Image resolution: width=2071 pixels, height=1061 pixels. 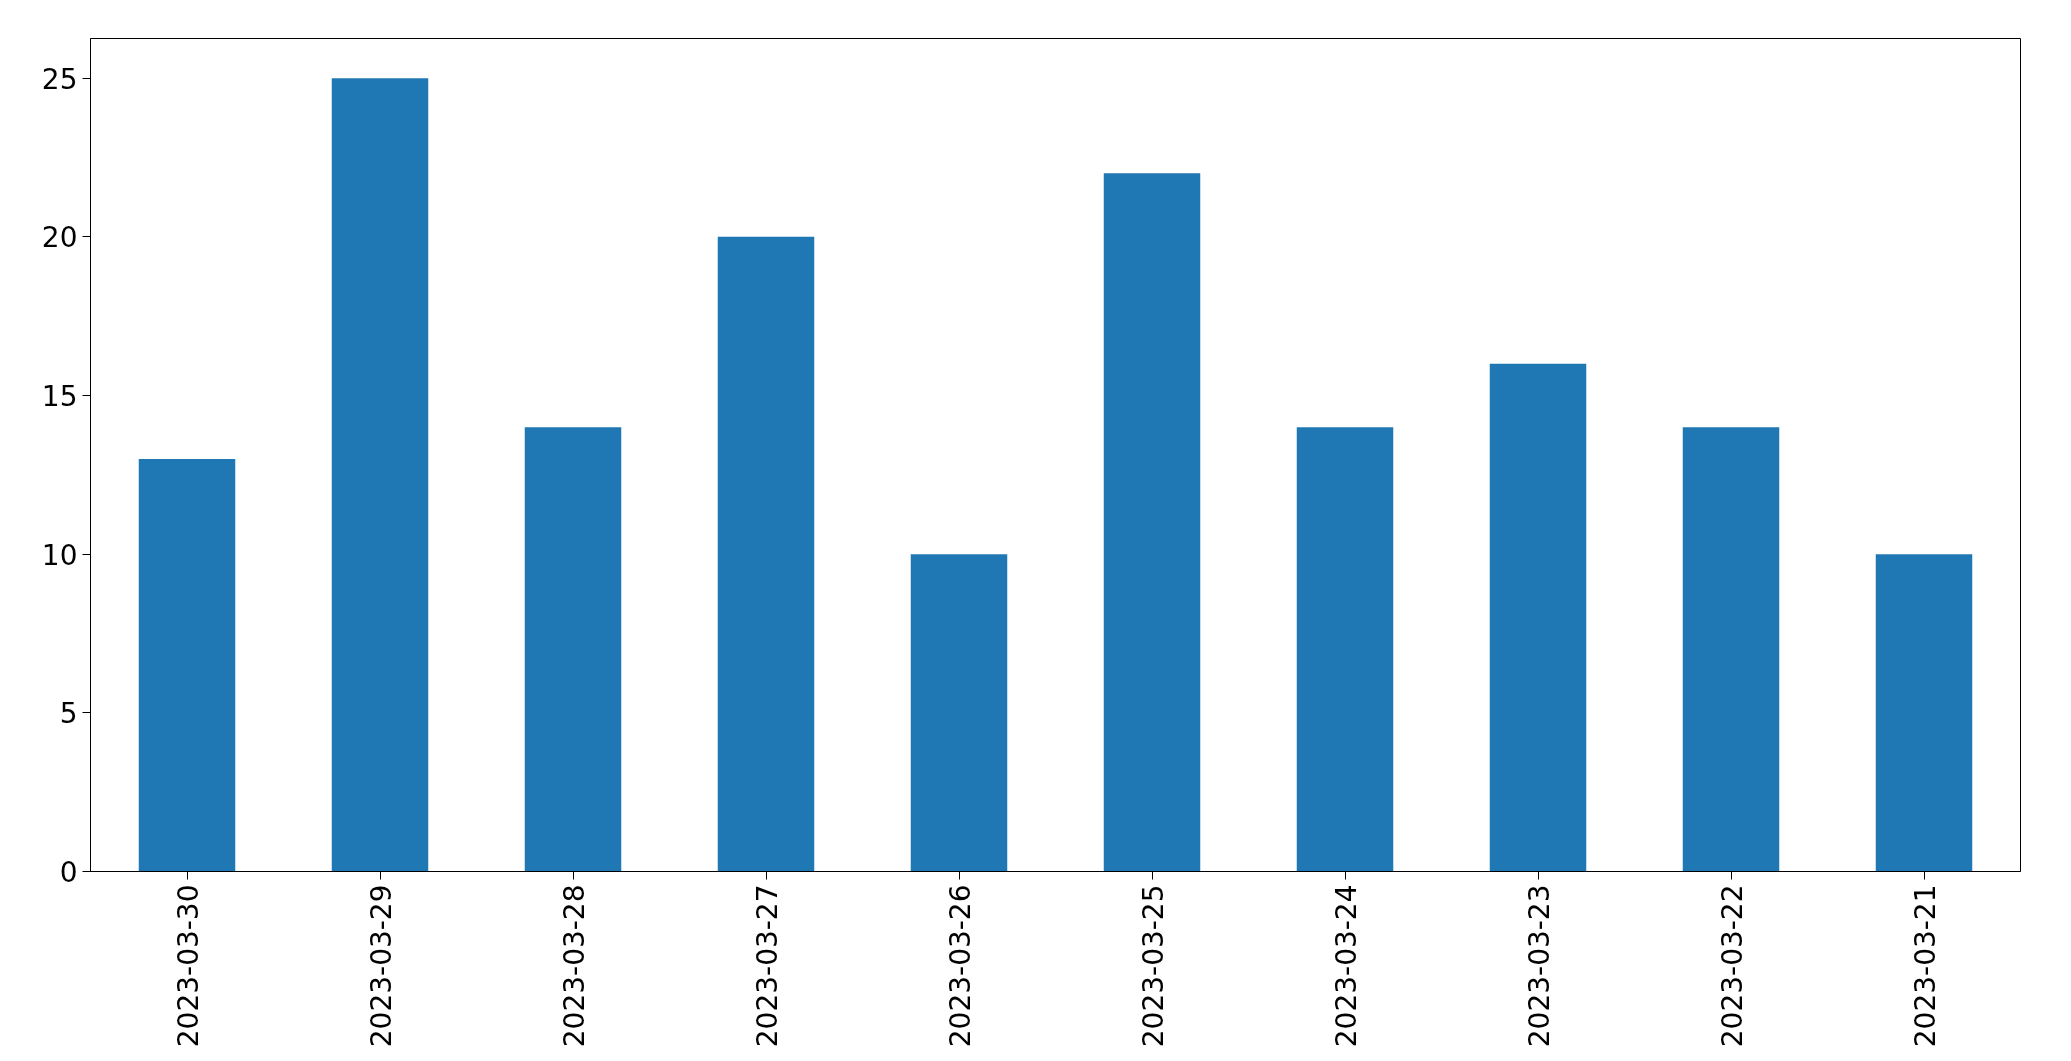 I want to click on y-tick-label: 20, so click(x=59, y=238).